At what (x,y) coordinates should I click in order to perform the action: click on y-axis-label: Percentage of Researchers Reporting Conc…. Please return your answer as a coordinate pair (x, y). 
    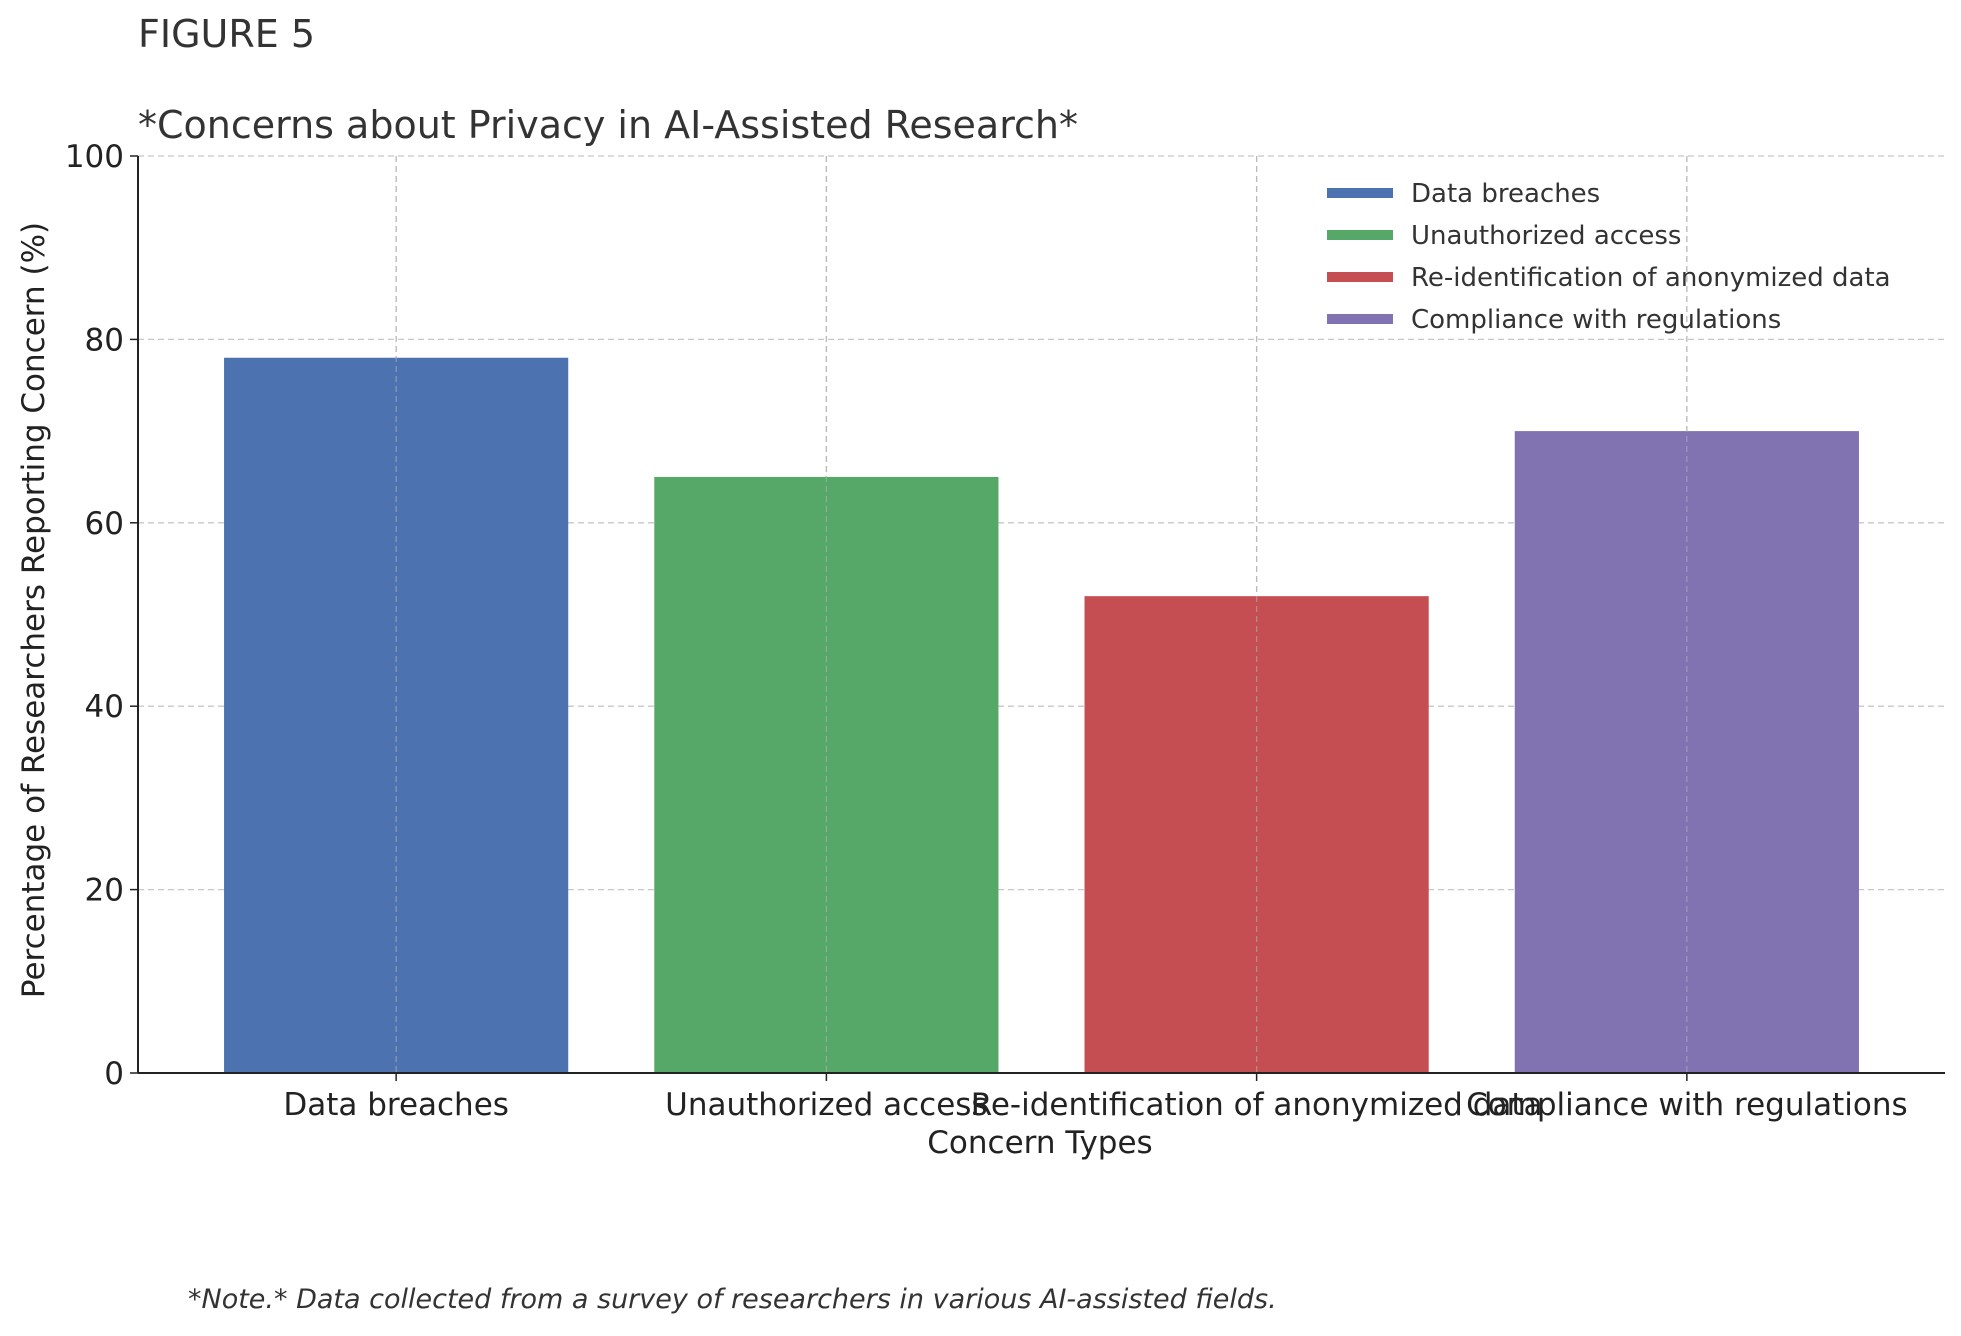
    Looking at the image, I should click on (34, 610).